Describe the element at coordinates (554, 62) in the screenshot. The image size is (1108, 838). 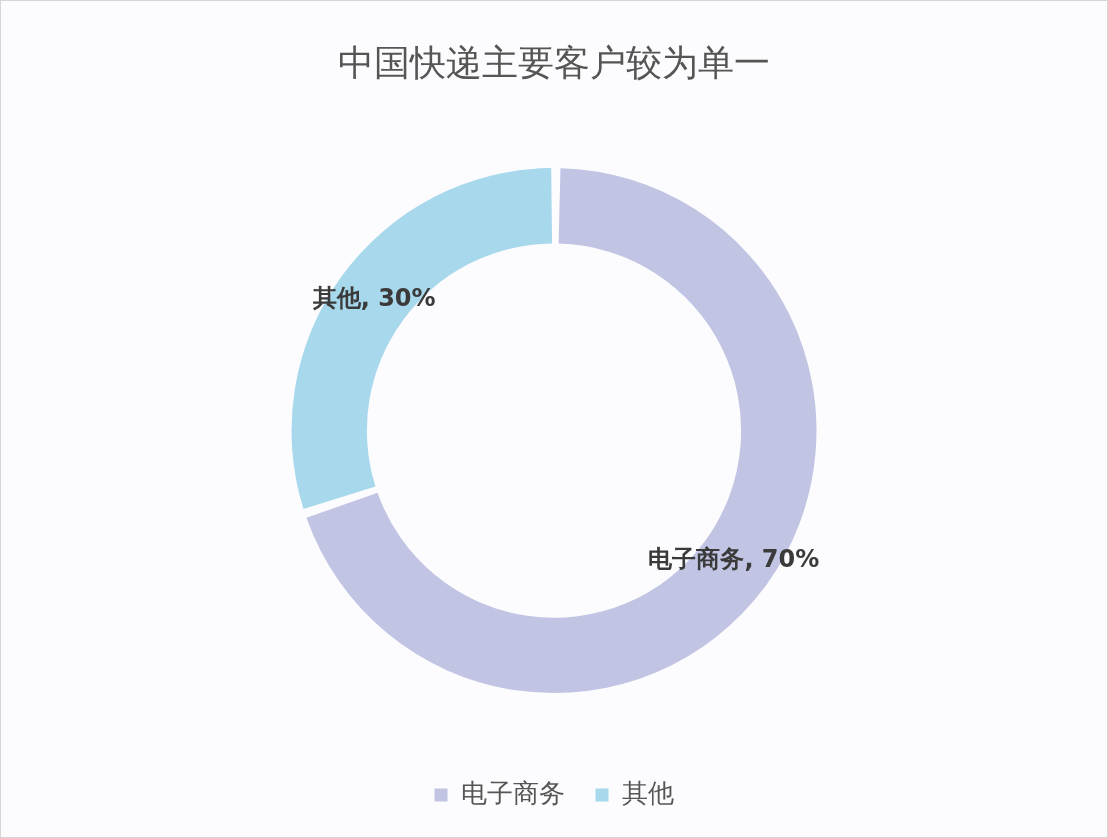
I see `chart-title: 中国快递主要客户较为单一` at that location.